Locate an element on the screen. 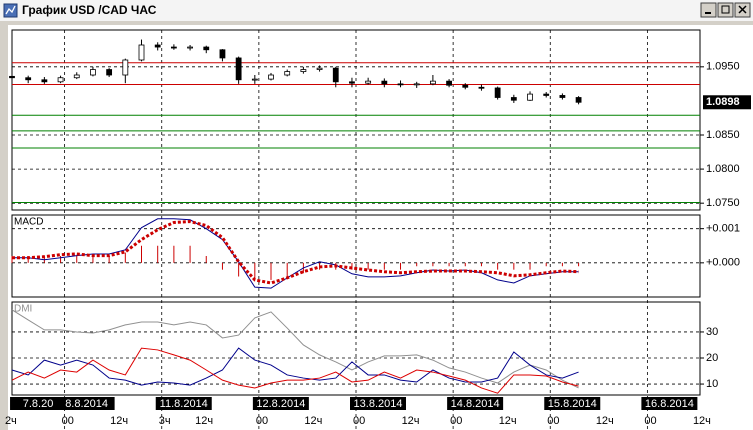 The image size is (753, 430). last-price-box is located at coordinates (727, 102).